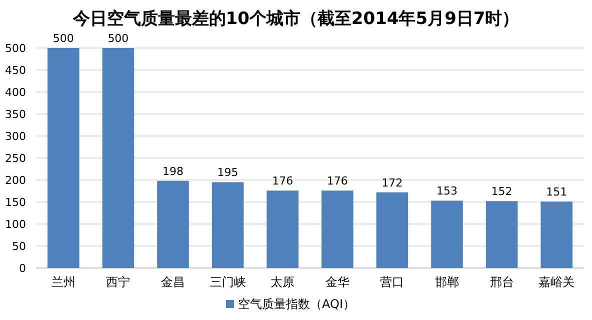  Describe the element at coordinates (392, 183) in the screenshot. I see `data-label: 172` at that location.